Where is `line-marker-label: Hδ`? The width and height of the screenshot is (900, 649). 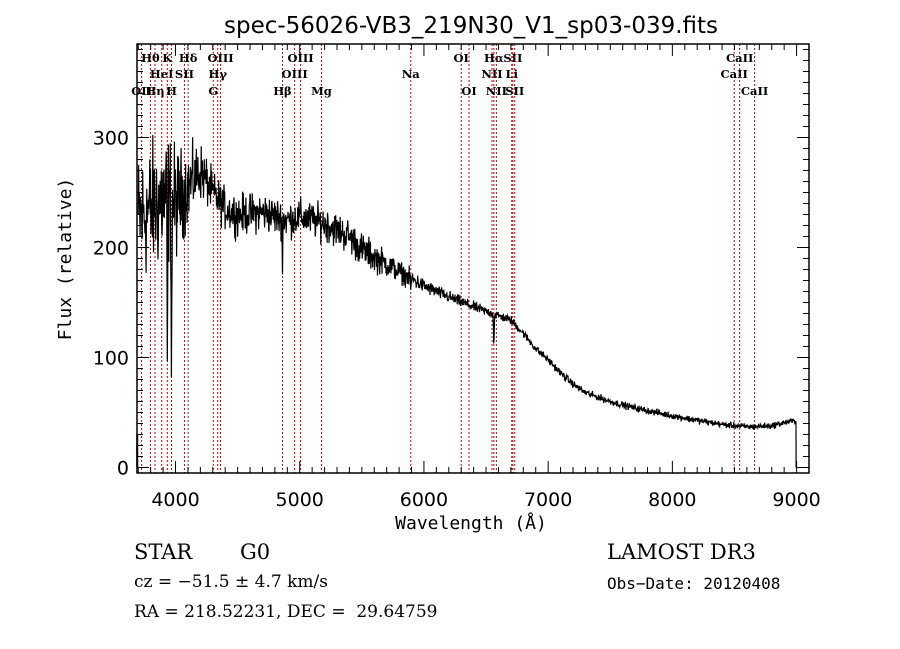
line-marker-label: Hδ is located at coordinates (188, 58).